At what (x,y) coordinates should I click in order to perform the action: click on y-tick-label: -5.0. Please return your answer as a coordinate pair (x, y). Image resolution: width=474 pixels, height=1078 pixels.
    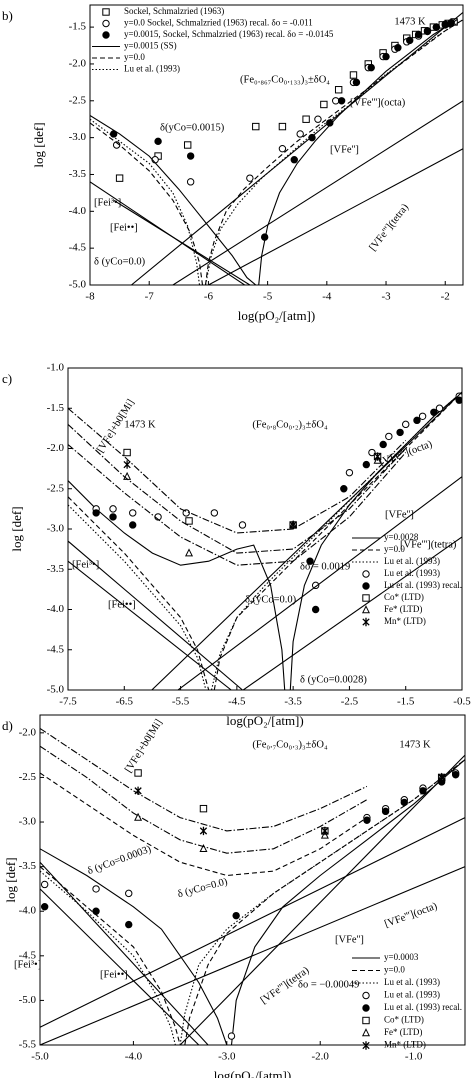
    Looking at the image, I should click on (28, 1000).